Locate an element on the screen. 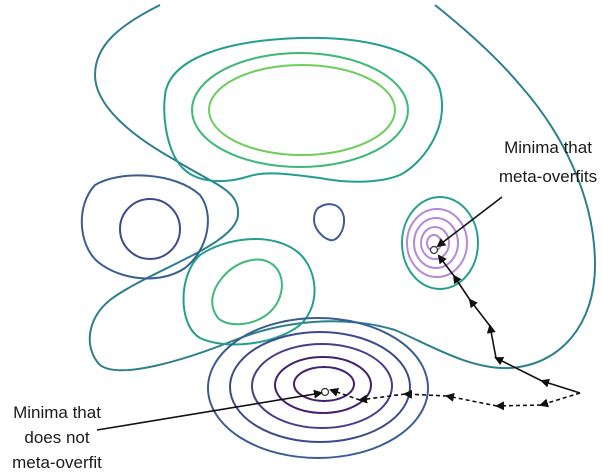  nonoverfit-label-line1: Minima that is located at coordinates (57, 412).